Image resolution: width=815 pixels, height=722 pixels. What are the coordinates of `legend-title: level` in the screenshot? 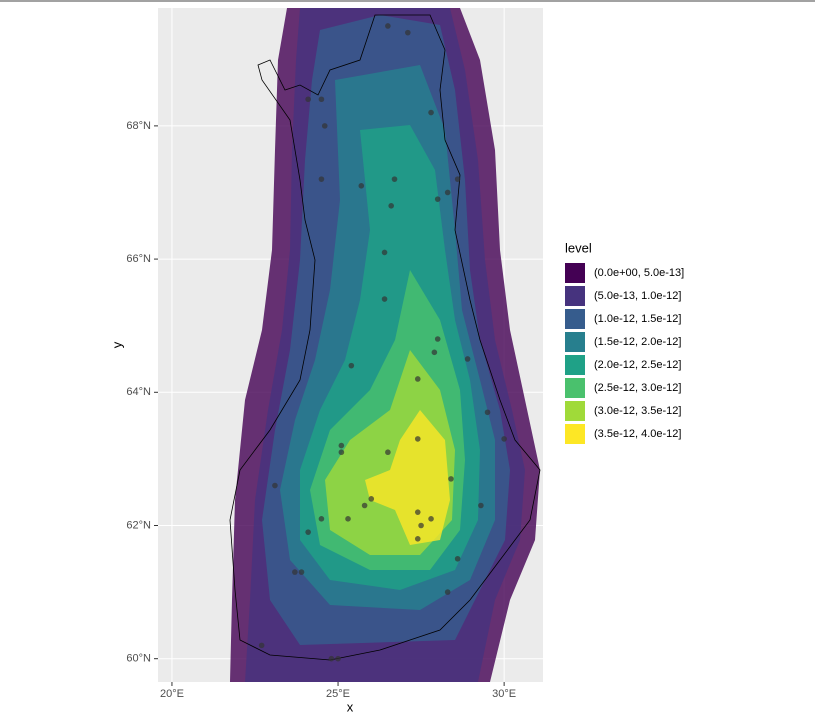 It's located at (578, 247).